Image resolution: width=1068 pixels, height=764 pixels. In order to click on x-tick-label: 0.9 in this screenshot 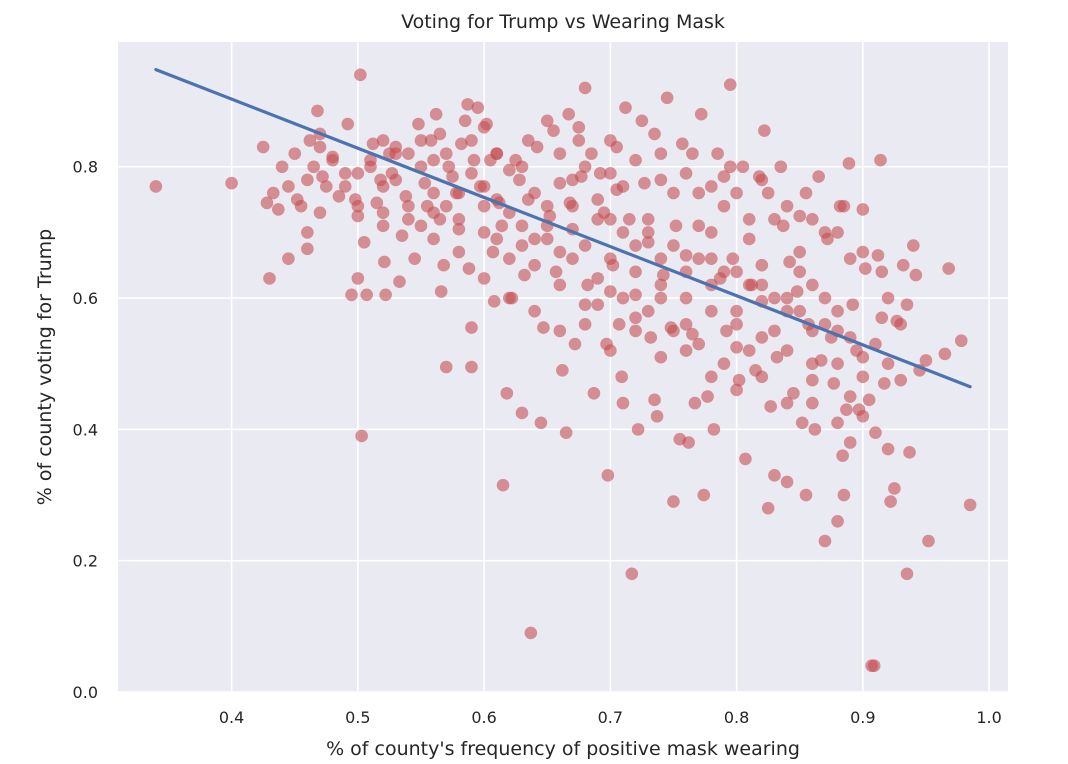, I will do `click(862, 717)`.